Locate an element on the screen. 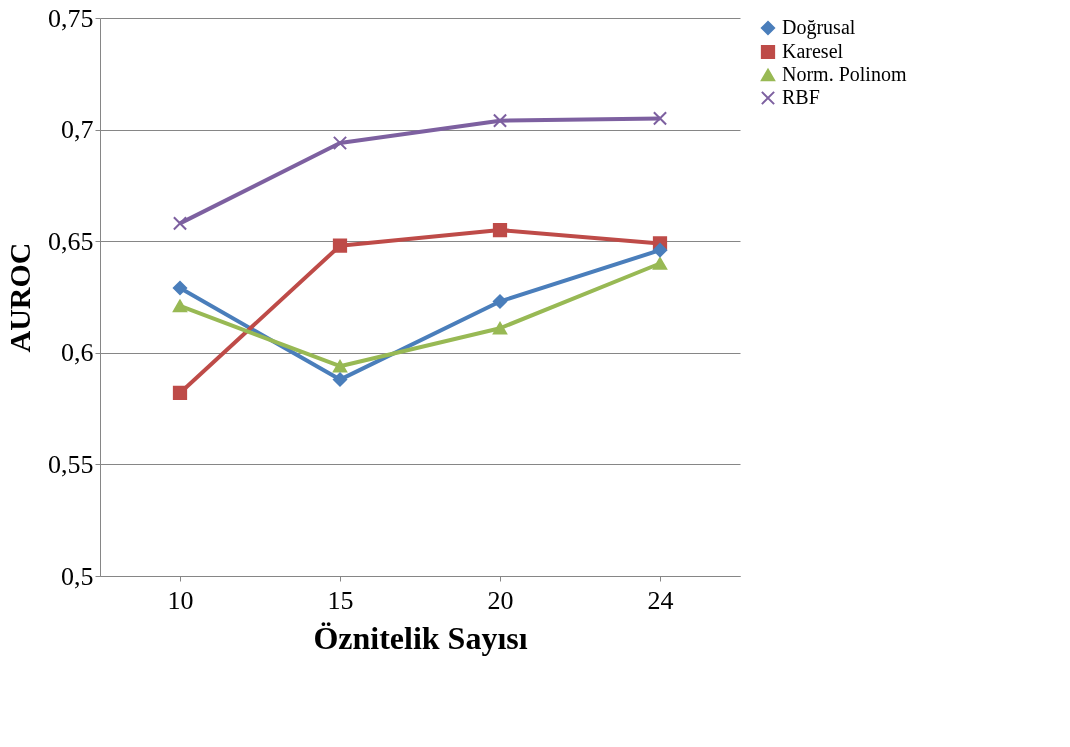 The width and height of the screenshot is (1070, 747). y-tick-label: 0,75 is located at coordinates (71, 18).